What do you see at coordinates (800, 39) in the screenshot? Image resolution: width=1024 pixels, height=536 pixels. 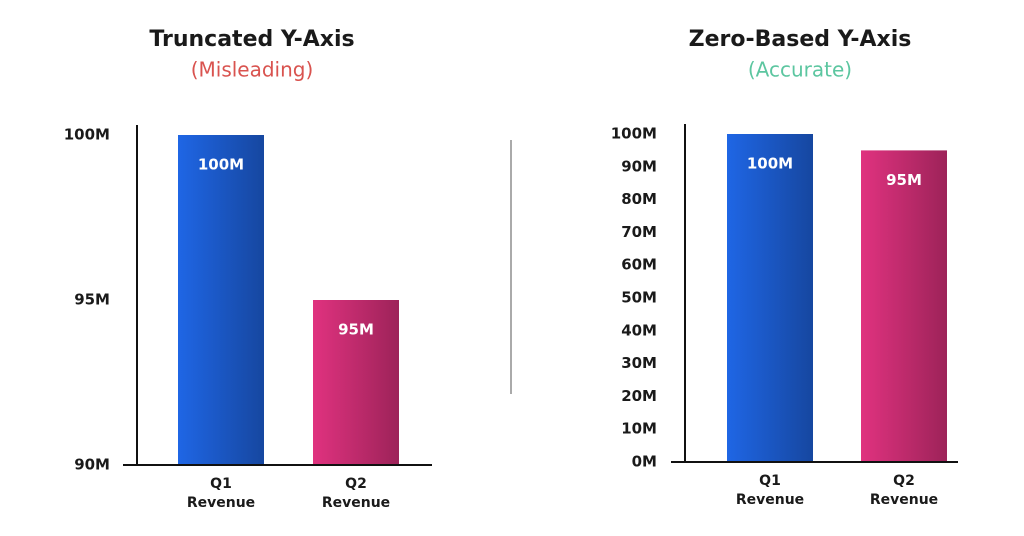 I see `chart-title: Zero-Based Y-Axis` at bounding box center [800, 39].